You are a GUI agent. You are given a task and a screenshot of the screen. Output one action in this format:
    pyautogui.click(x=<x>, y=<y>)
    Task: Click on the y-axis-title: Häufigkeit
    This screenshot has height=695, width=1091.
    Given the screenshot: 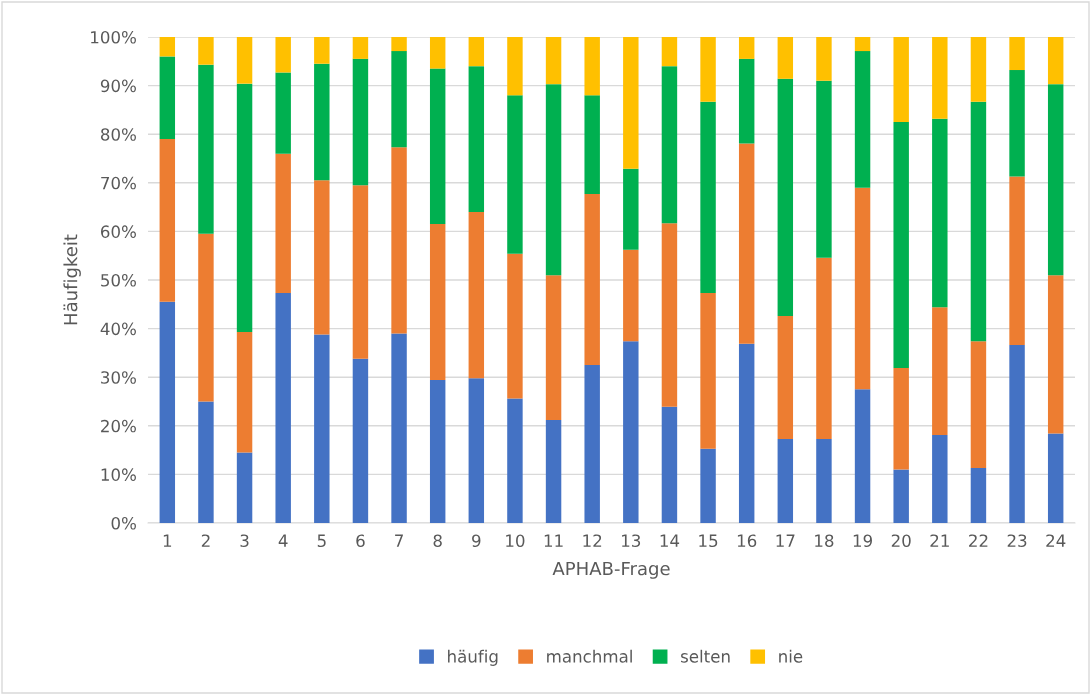 What is the action you would take?
    pyautogui.click(x=72, y=279)
    